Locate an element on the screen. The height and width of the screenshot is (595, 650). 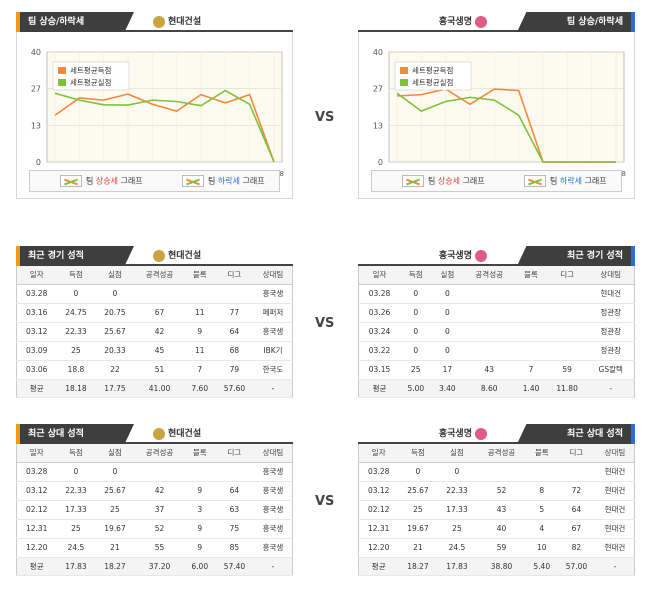
team-name-right: 흥국생명 is located at coordinates (463, 21).